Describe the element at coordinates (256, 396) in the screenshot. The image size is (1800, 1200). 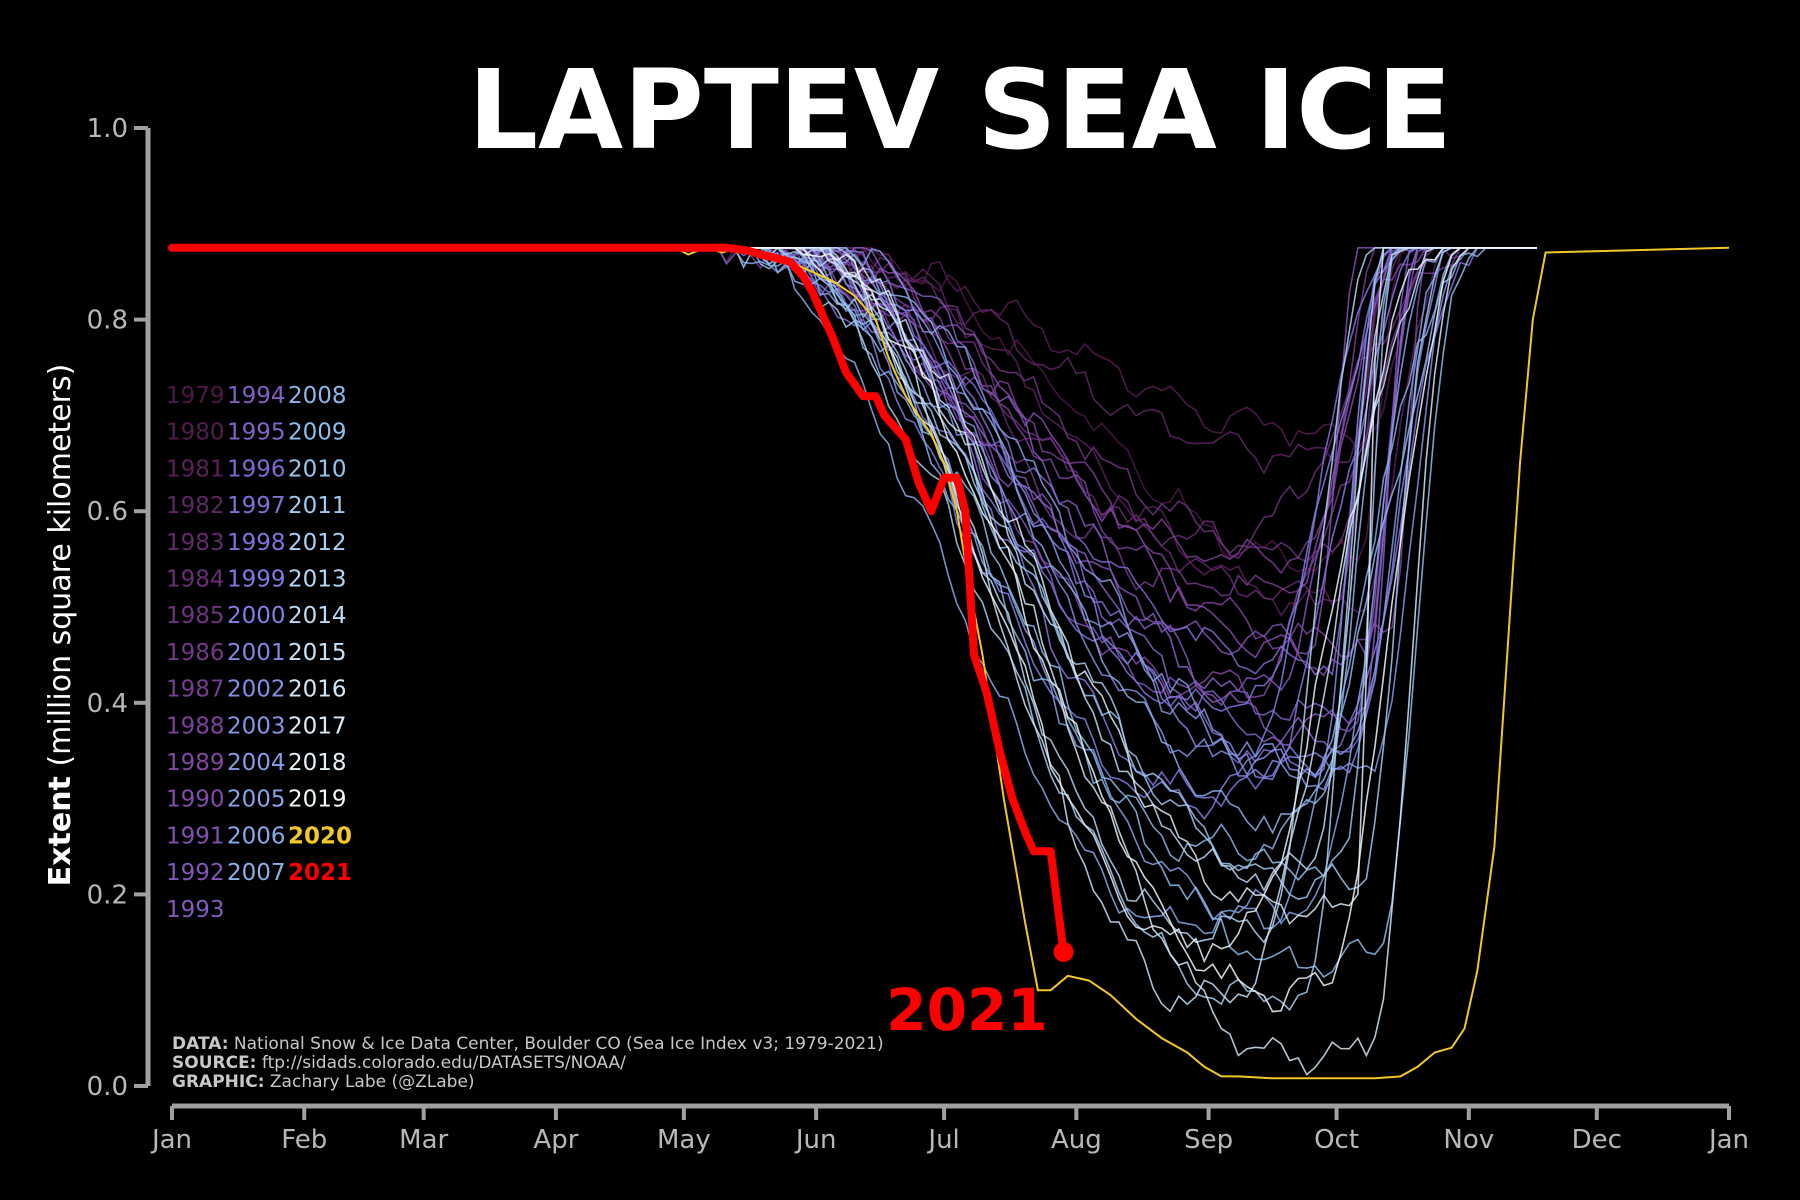
I see `legend-item-1994: 1994` at that location.